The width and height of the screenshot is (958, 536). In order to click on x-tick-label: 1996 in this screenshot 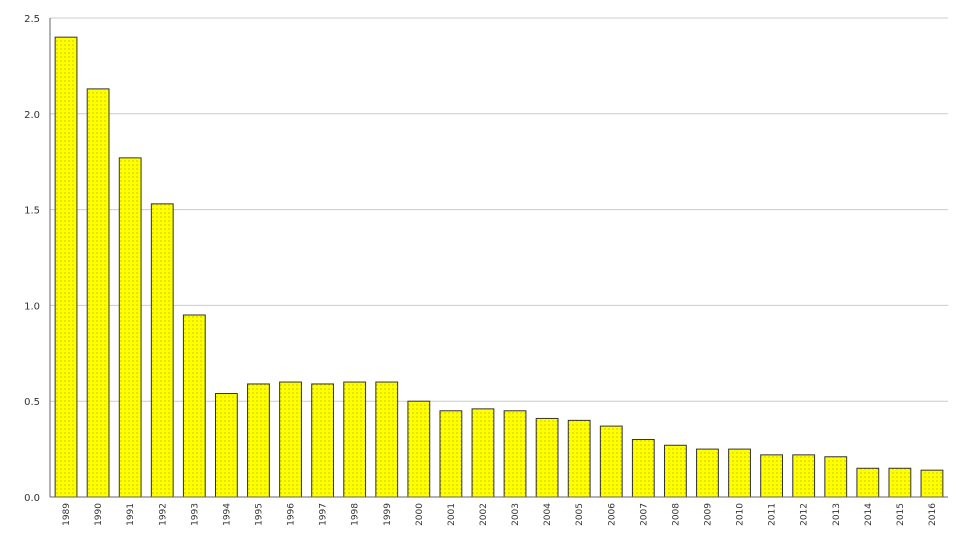, I will do `click(292, 514)`.